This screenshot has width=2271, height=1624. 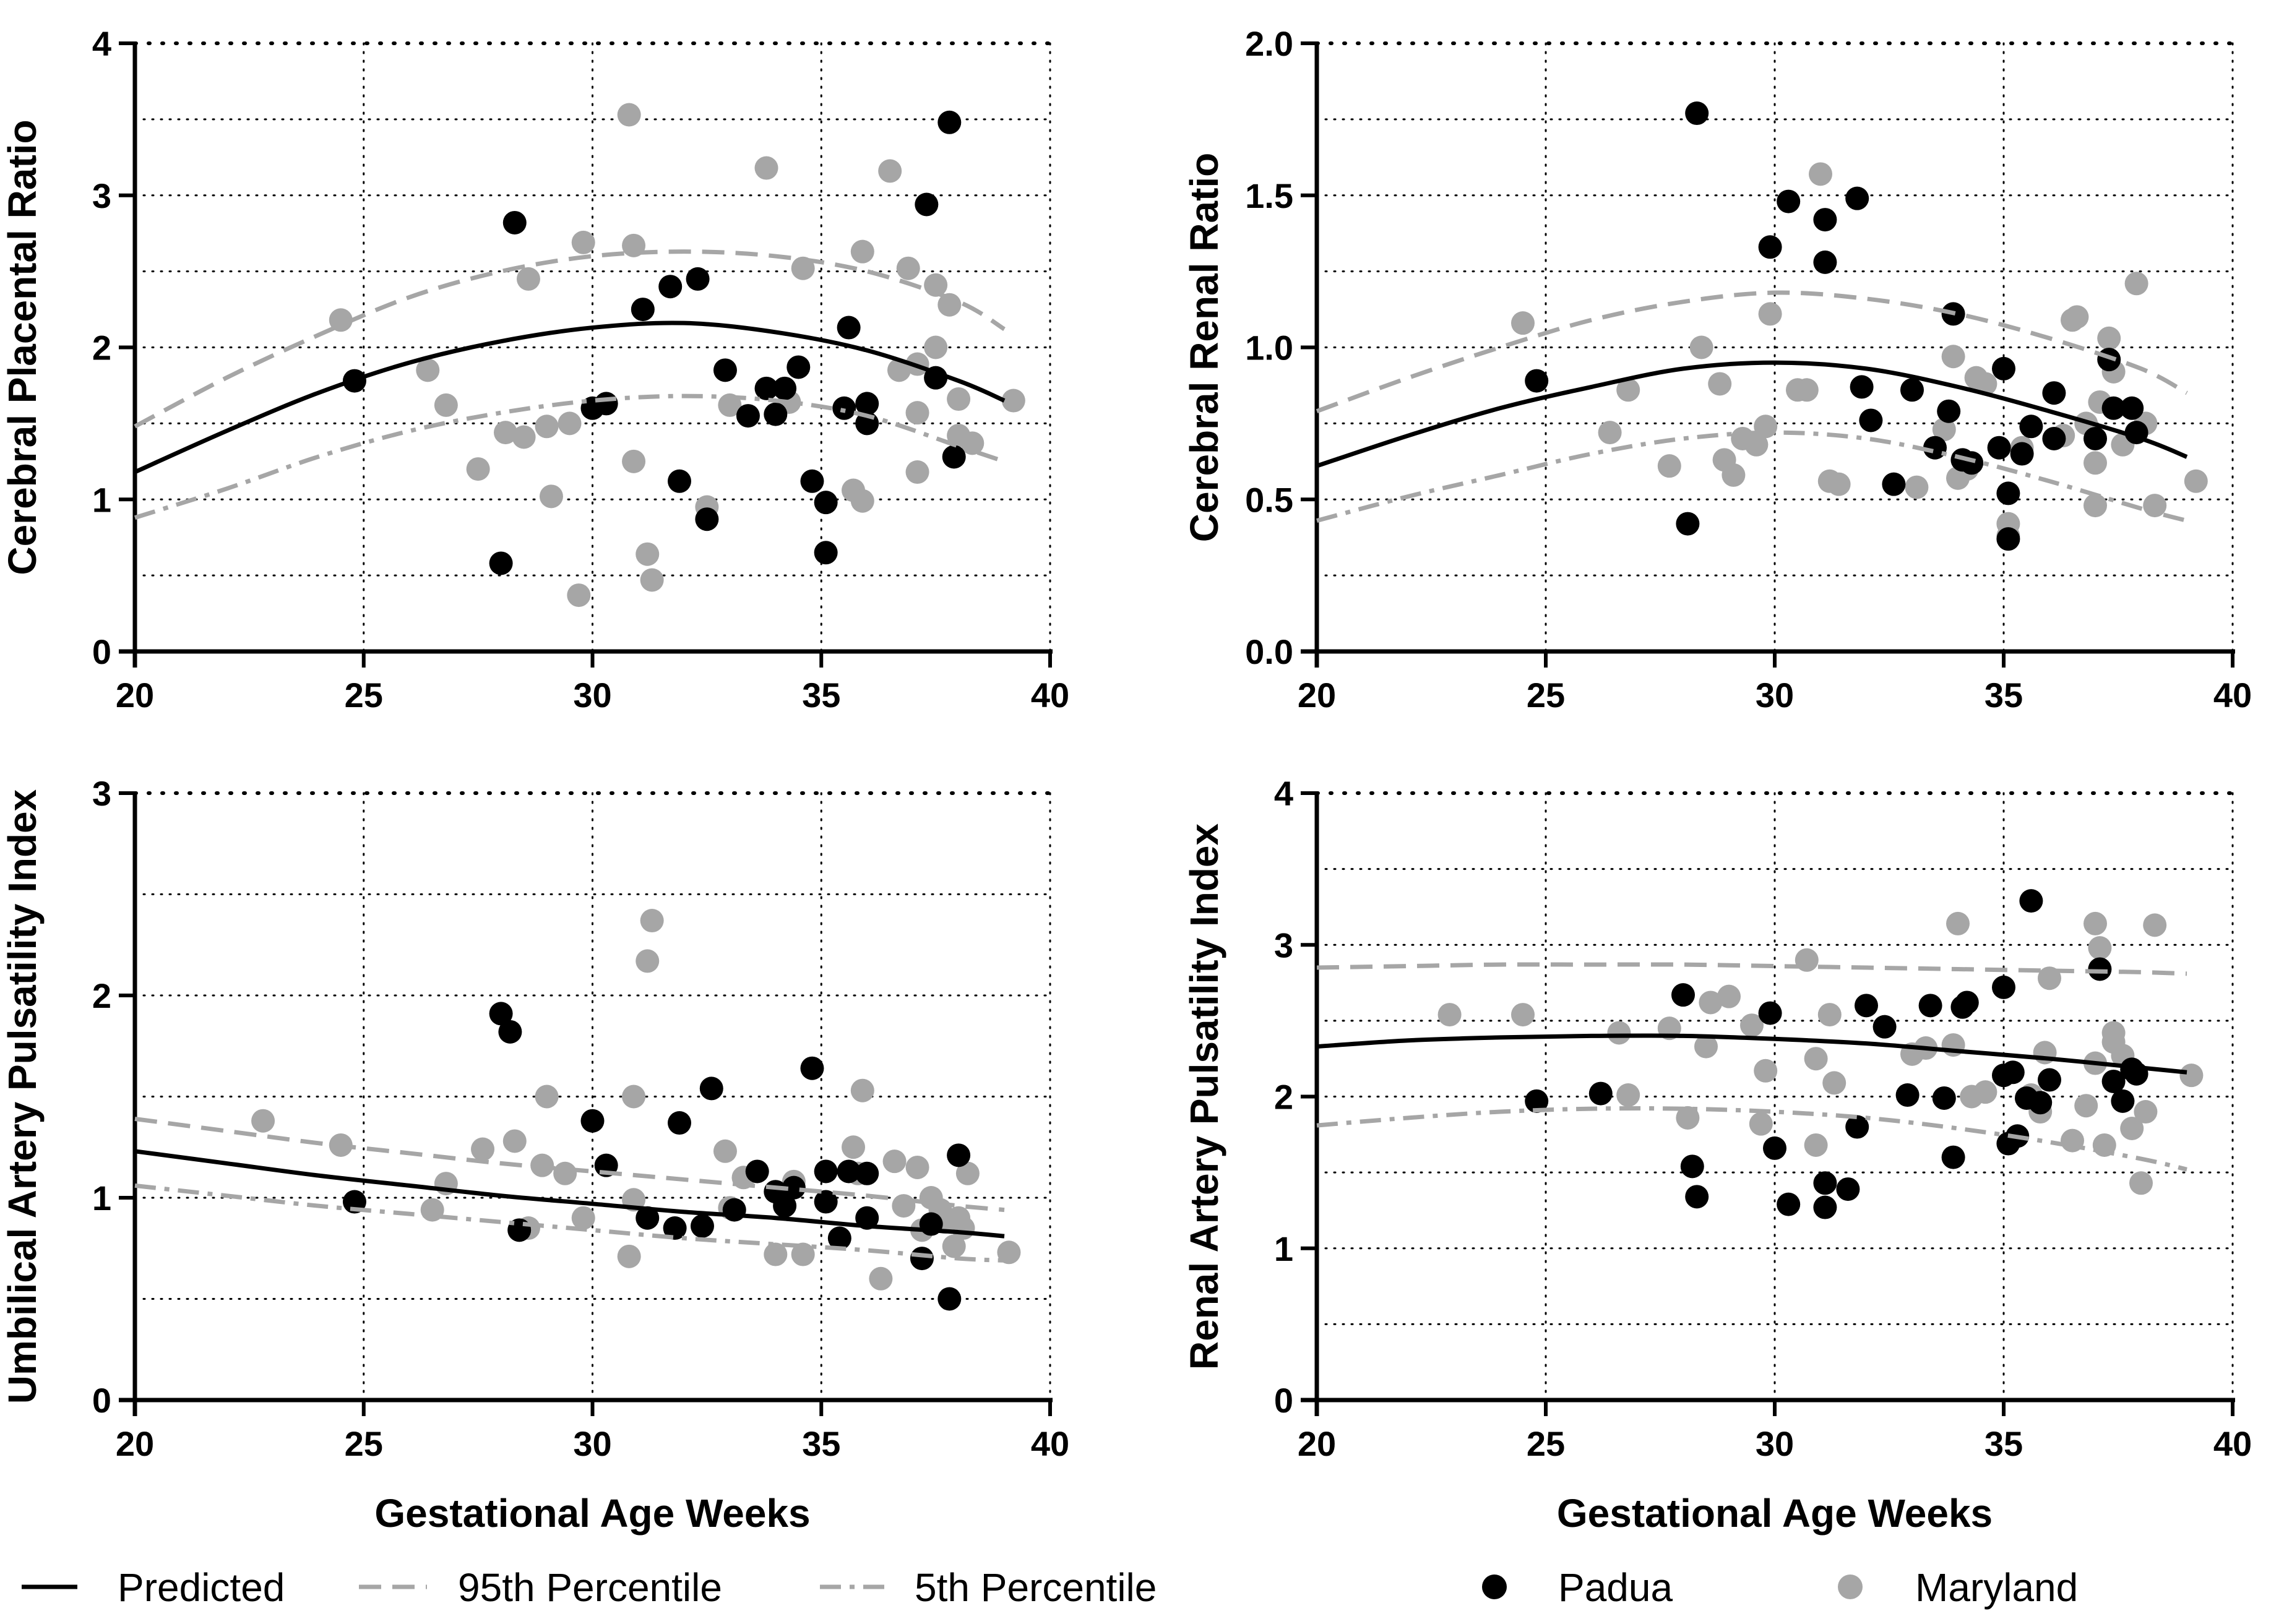 I want to click on legend-padua-label: Padua, so click(x=1615, y=1588).